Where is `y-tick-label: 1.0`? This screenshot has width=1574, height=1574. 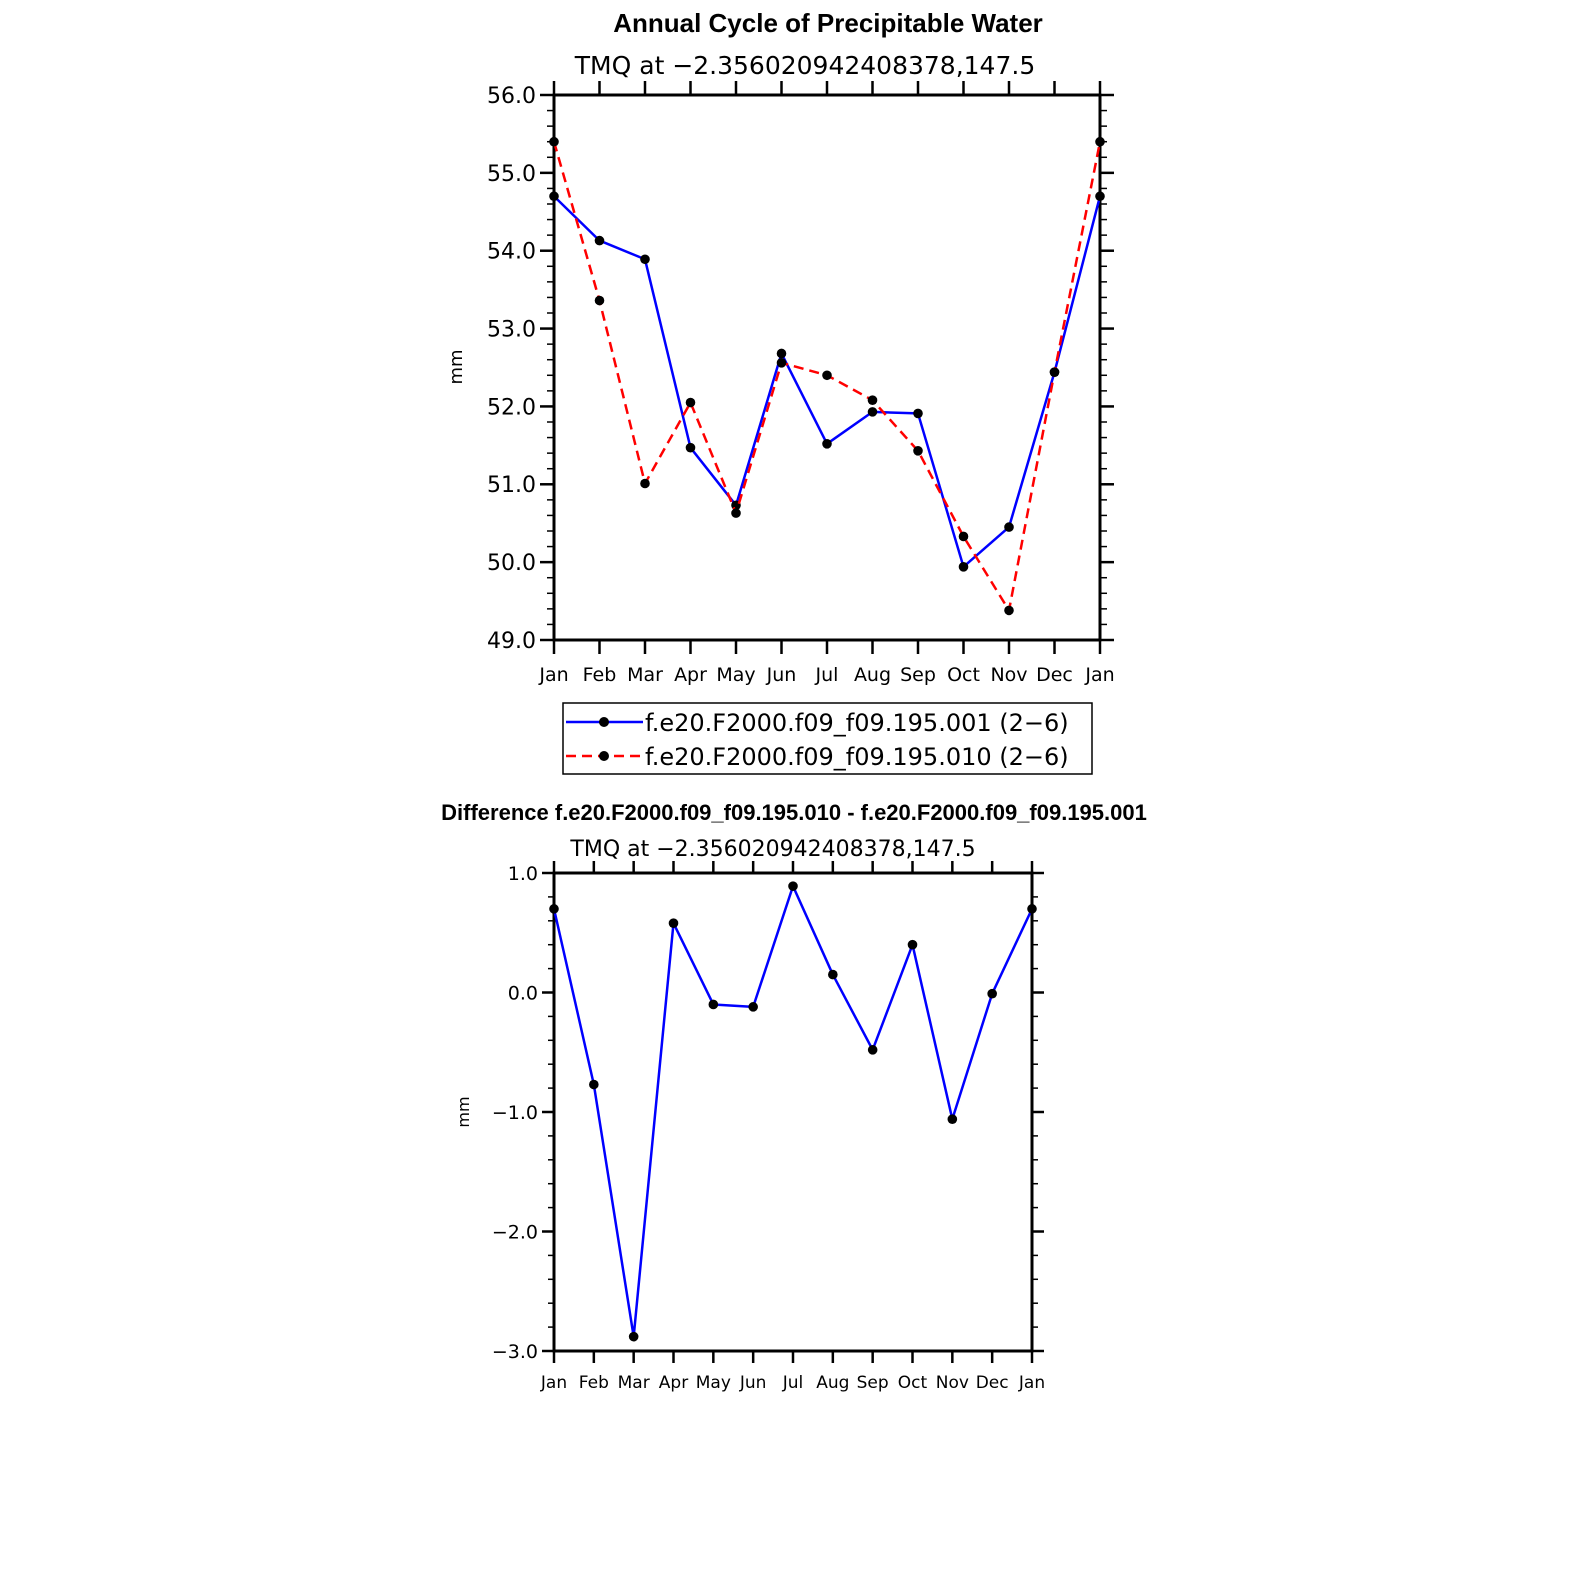
y-tick-label: 1.0 is located at coordinates (523, 874).